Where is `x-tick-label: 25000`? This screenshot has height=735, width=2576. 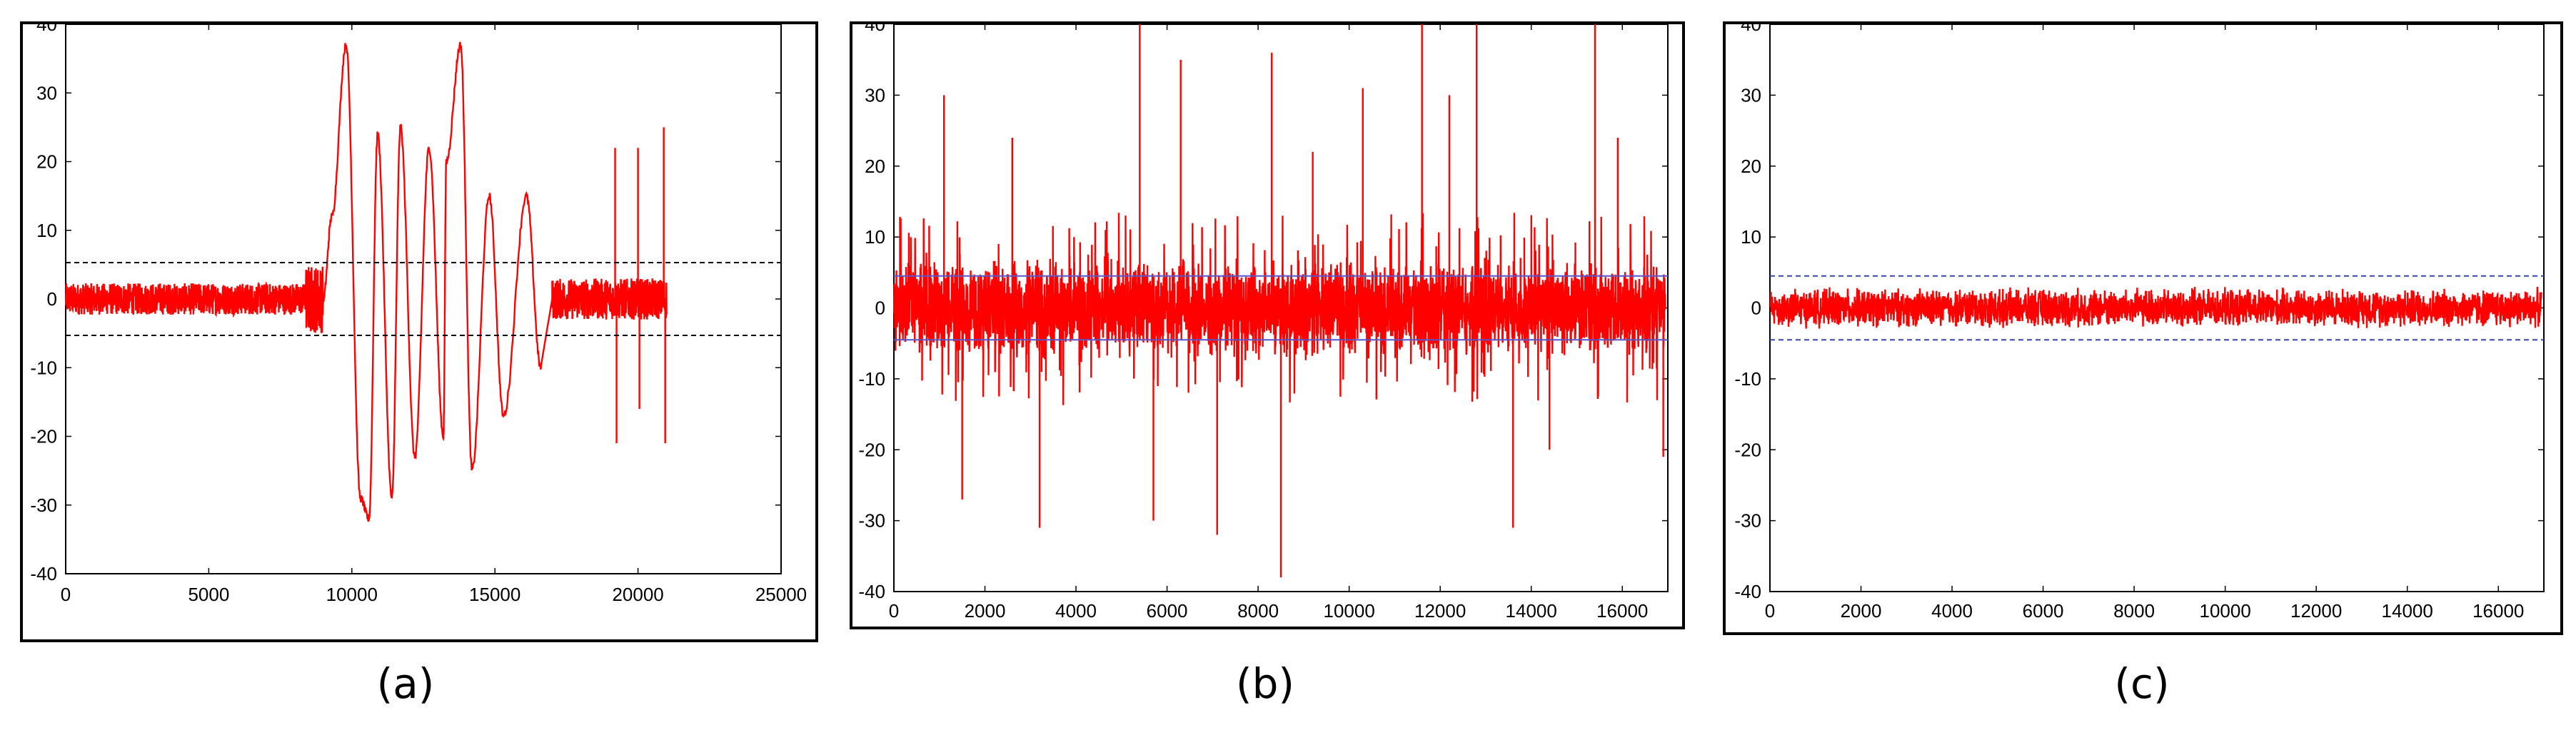 x-tick-label: 25000 is located at coordinates (781, 594).